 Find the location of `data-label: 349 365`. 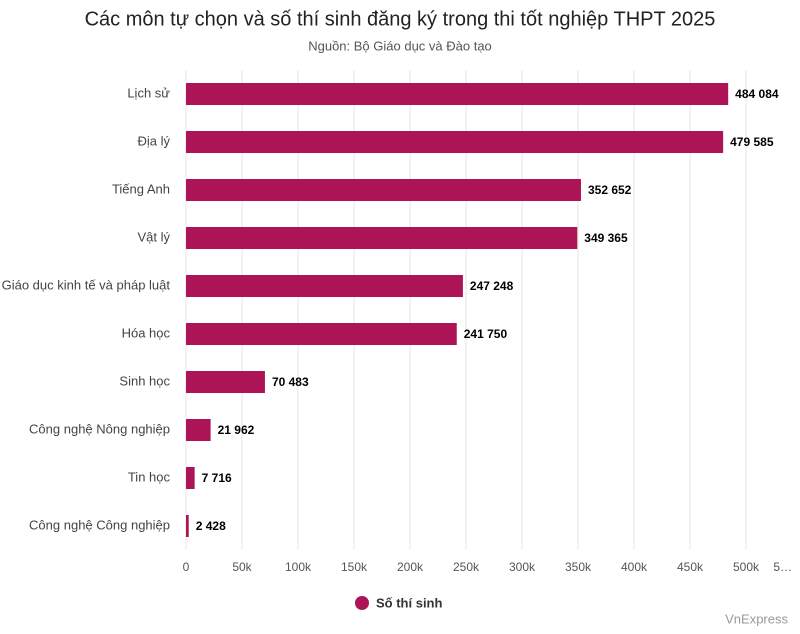

data-label: 349 365 is located at coordinates (606, 238).